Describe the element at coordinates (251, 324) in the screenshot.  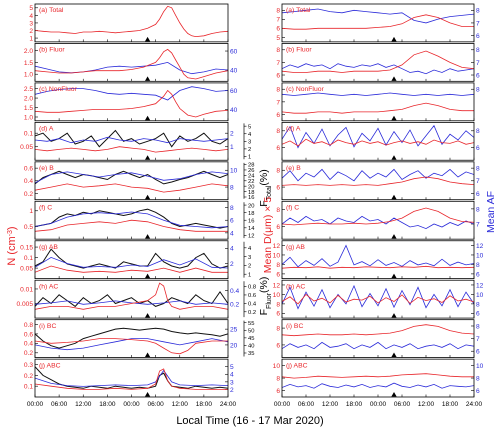
I see `third-tick-label: 55` at that location.